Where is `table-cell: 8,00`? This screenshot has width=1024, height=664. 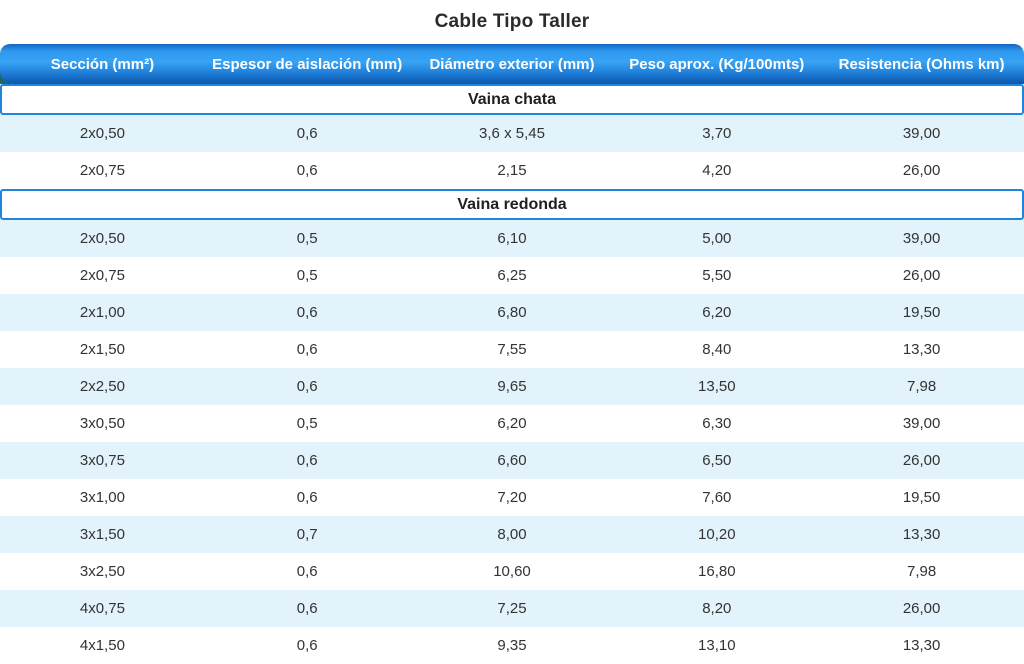
table-cell: 8,00 is located at coordinates (512, 534).